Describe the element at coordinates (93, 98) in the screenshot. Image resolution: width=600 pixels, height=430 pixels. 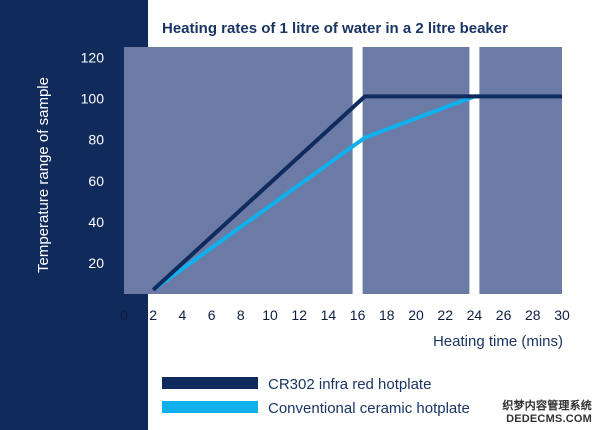
I see `y-tick-label: 100` at that location.